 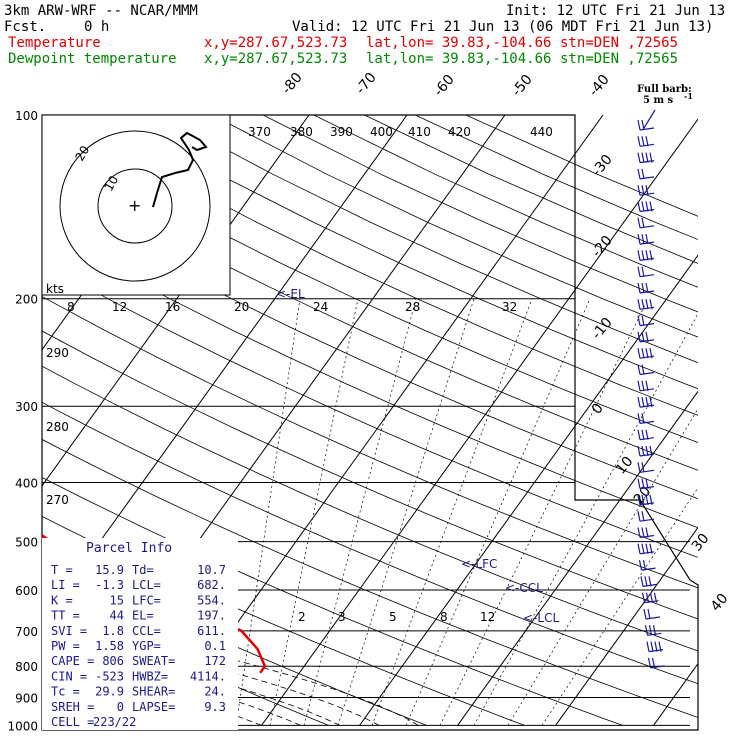 What do you see at coordinates (146, 585) in the screenshot?
I see `parcel-key: LCL=` at bounding box center [146, 585].